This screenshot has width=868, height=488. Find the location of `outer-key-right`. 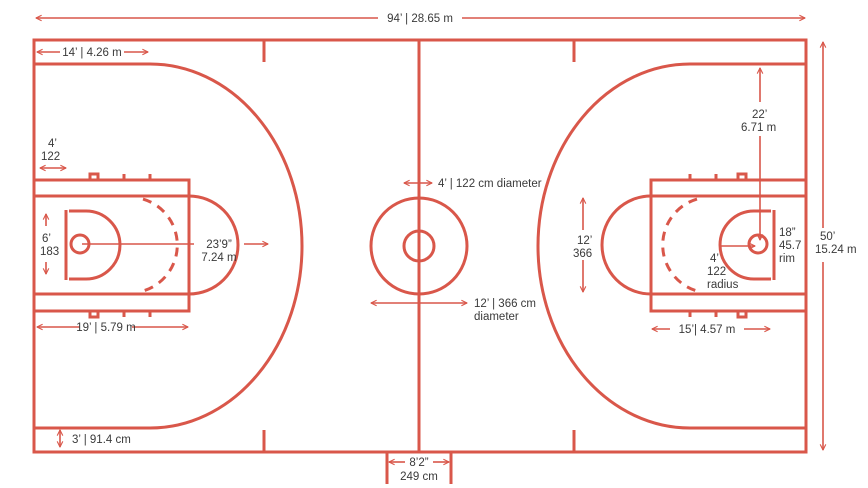

outer-key-right is located at coordinates (728, 245).